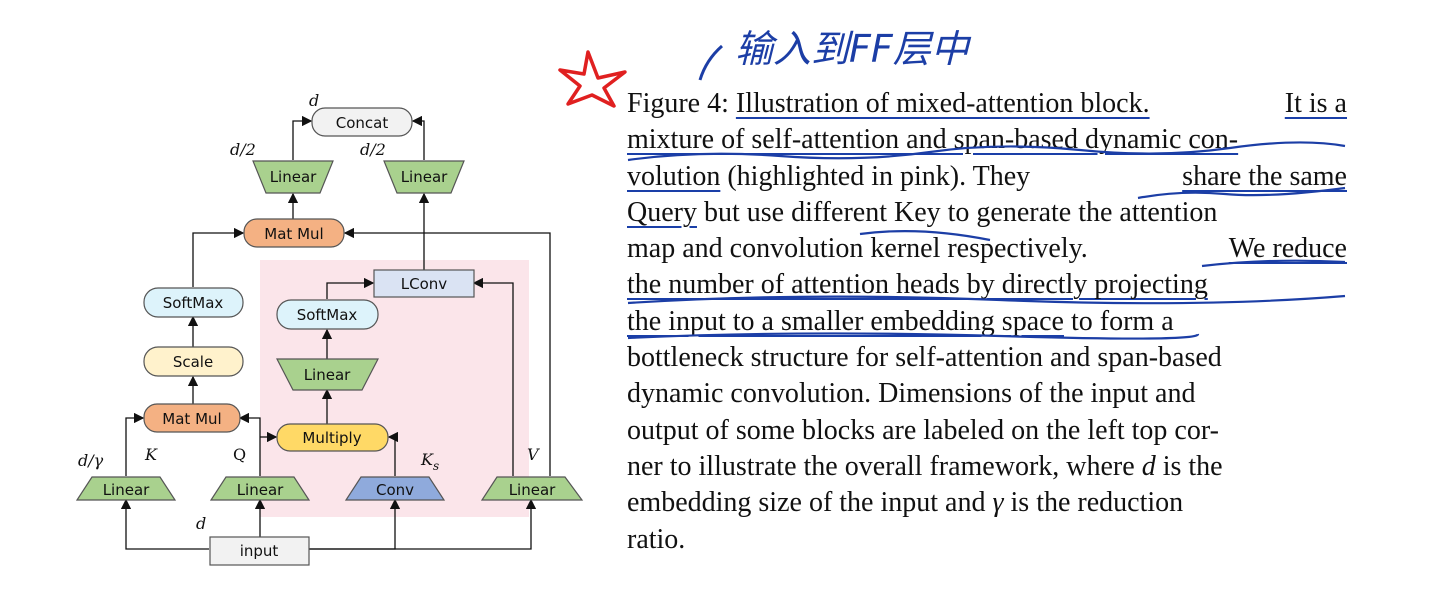 The height and width of the screenshot is (608, 1429). I want to click on conv-node, so click(395, 488).